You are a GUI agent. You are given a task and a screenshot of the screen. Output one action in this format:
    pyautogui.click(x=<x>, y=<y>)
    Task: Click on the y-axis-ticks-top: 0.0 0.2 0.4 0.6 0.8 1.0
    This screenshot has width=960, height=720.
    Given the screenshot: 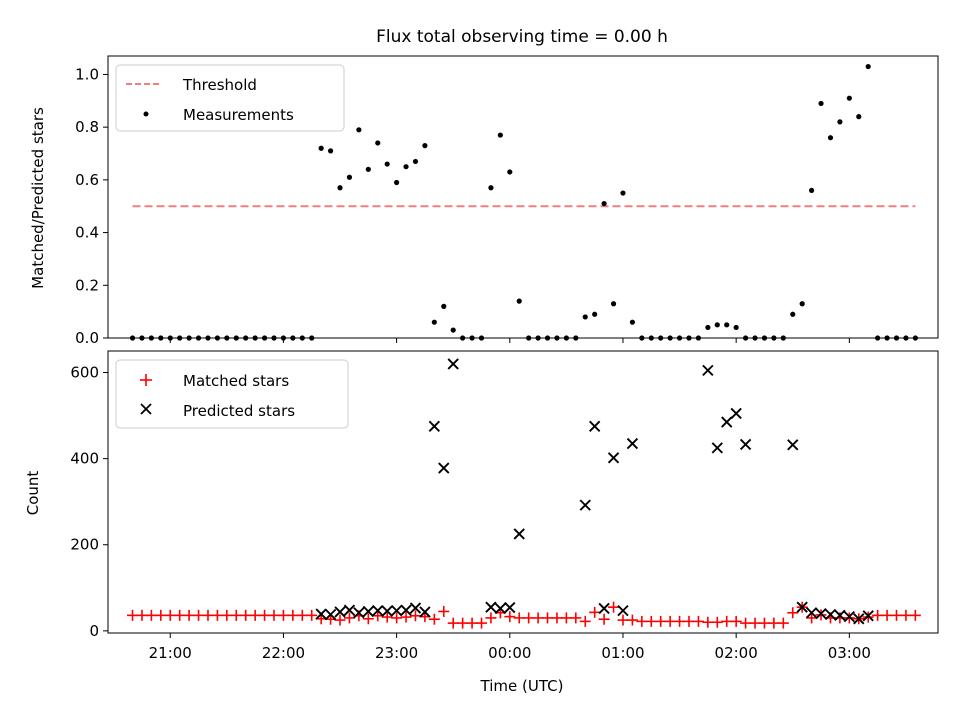 What is the action you would take?
    pyautogui.click(x=91, y=206)
    